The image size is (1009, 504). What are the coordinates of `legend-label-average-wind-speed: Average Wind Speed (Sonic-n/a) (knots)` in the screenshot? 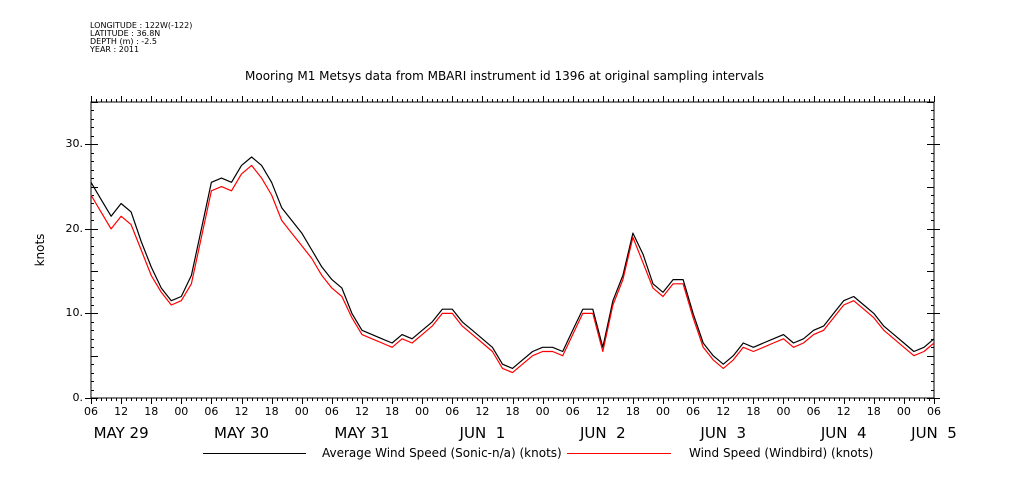 It's located at (442, 453).